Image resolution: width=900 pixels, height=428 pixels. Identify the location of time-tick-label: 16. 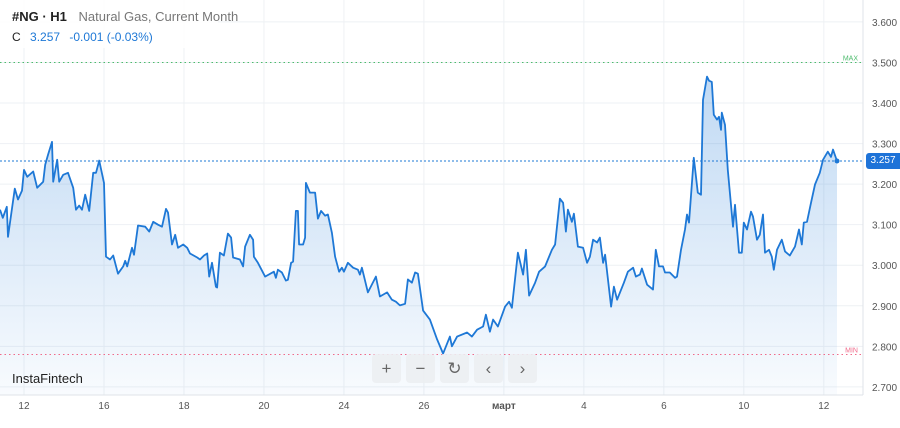
(104, 406).